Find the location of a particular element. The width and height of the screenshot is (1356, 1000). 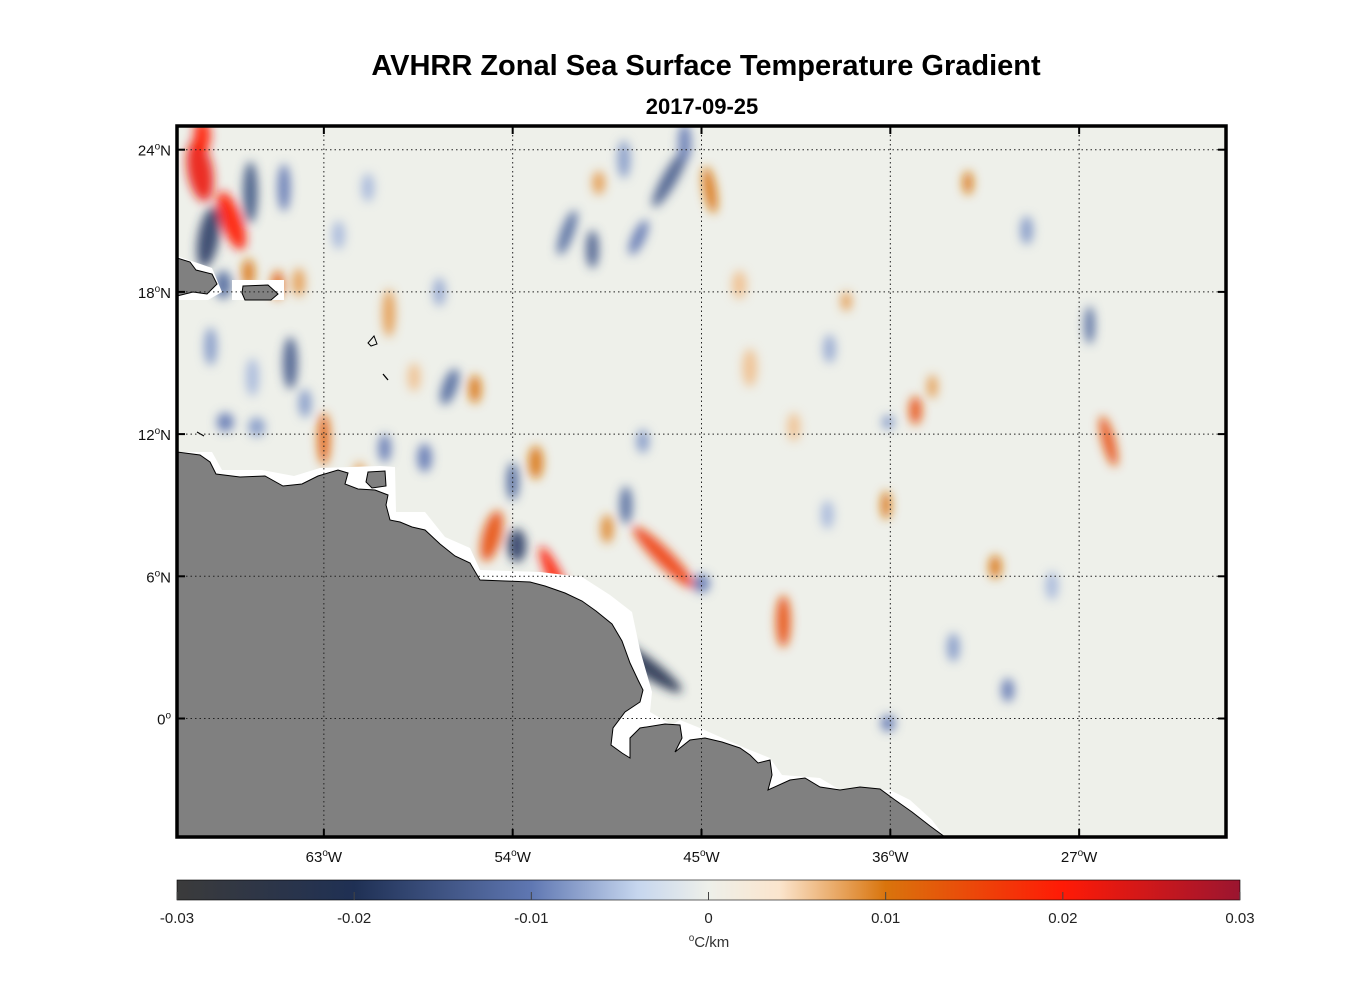

colorbar-label-unit: C/km is located at coordinates (711, 942).